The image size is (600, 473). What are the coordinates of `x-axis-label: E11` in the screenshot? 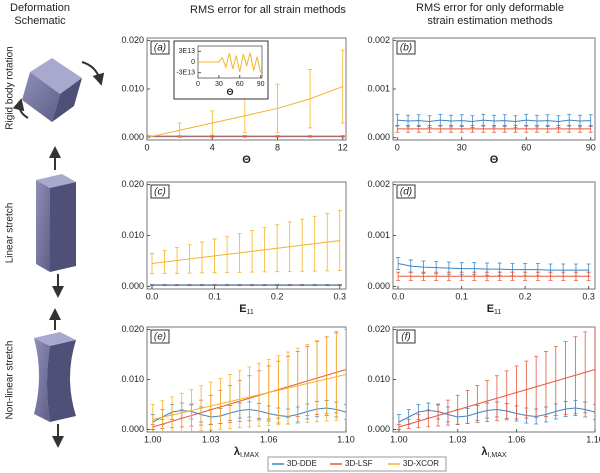 It's located at (246, 309).